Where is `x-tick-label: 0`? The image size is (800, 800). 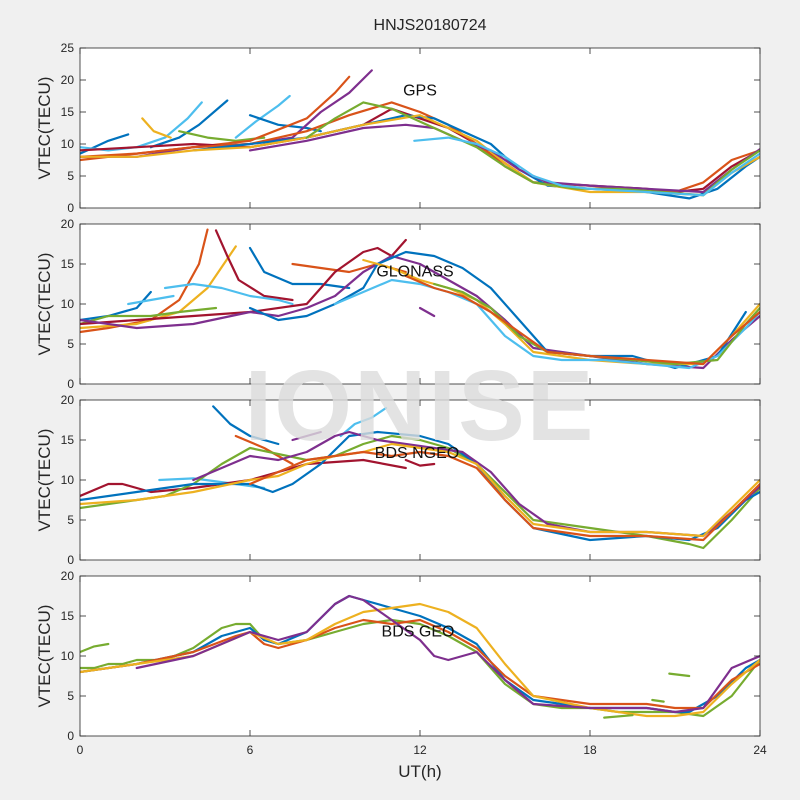
x-tick-label: 0 is located at coordinates (80, 750).